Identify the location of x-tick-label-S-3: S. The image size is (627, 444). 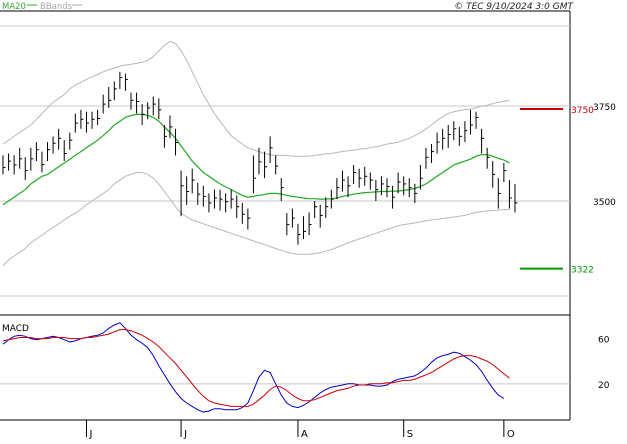
(410, 434).